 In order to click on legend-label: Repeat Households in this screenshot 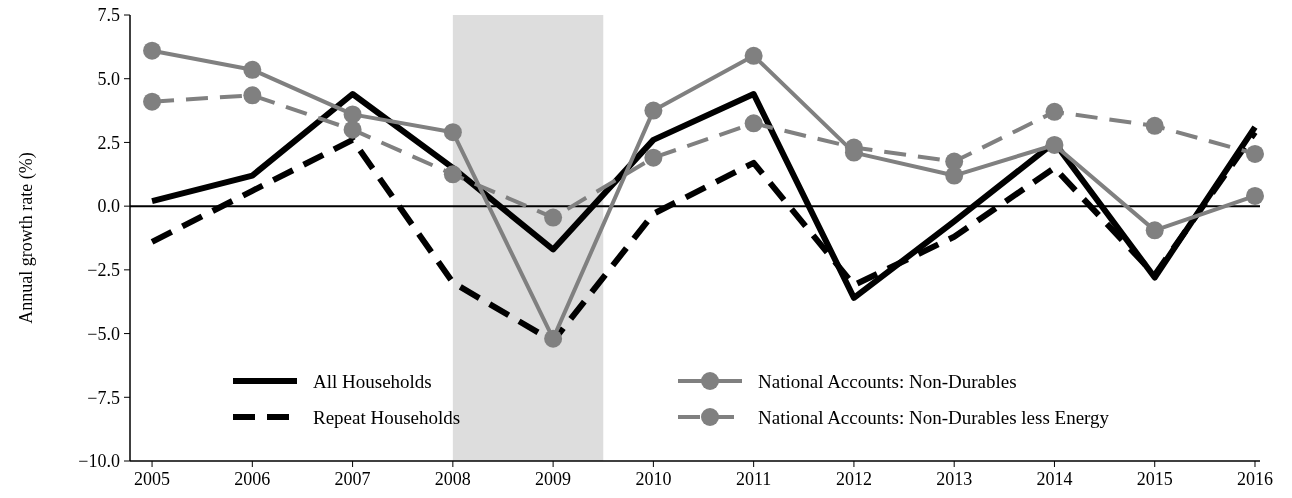, I will do `click(387, 417)`.